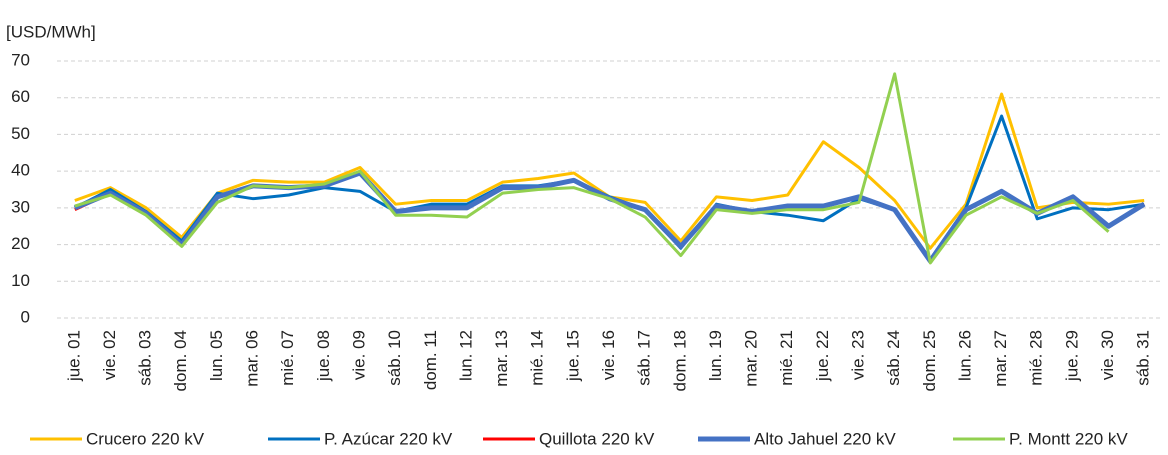 This screenshot has height=455, width=1168. Describe the element at coordinates (323, 356) in the screenshot. I see `x-tick-label: jue. 08` at that location.